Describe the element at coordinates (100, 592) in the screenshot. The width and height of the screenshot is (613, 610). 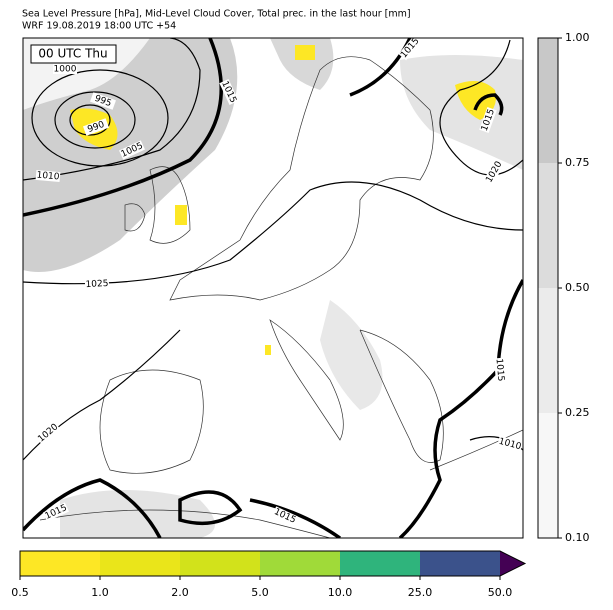
I see `colorbar-tick-label: 1.0` at that location.